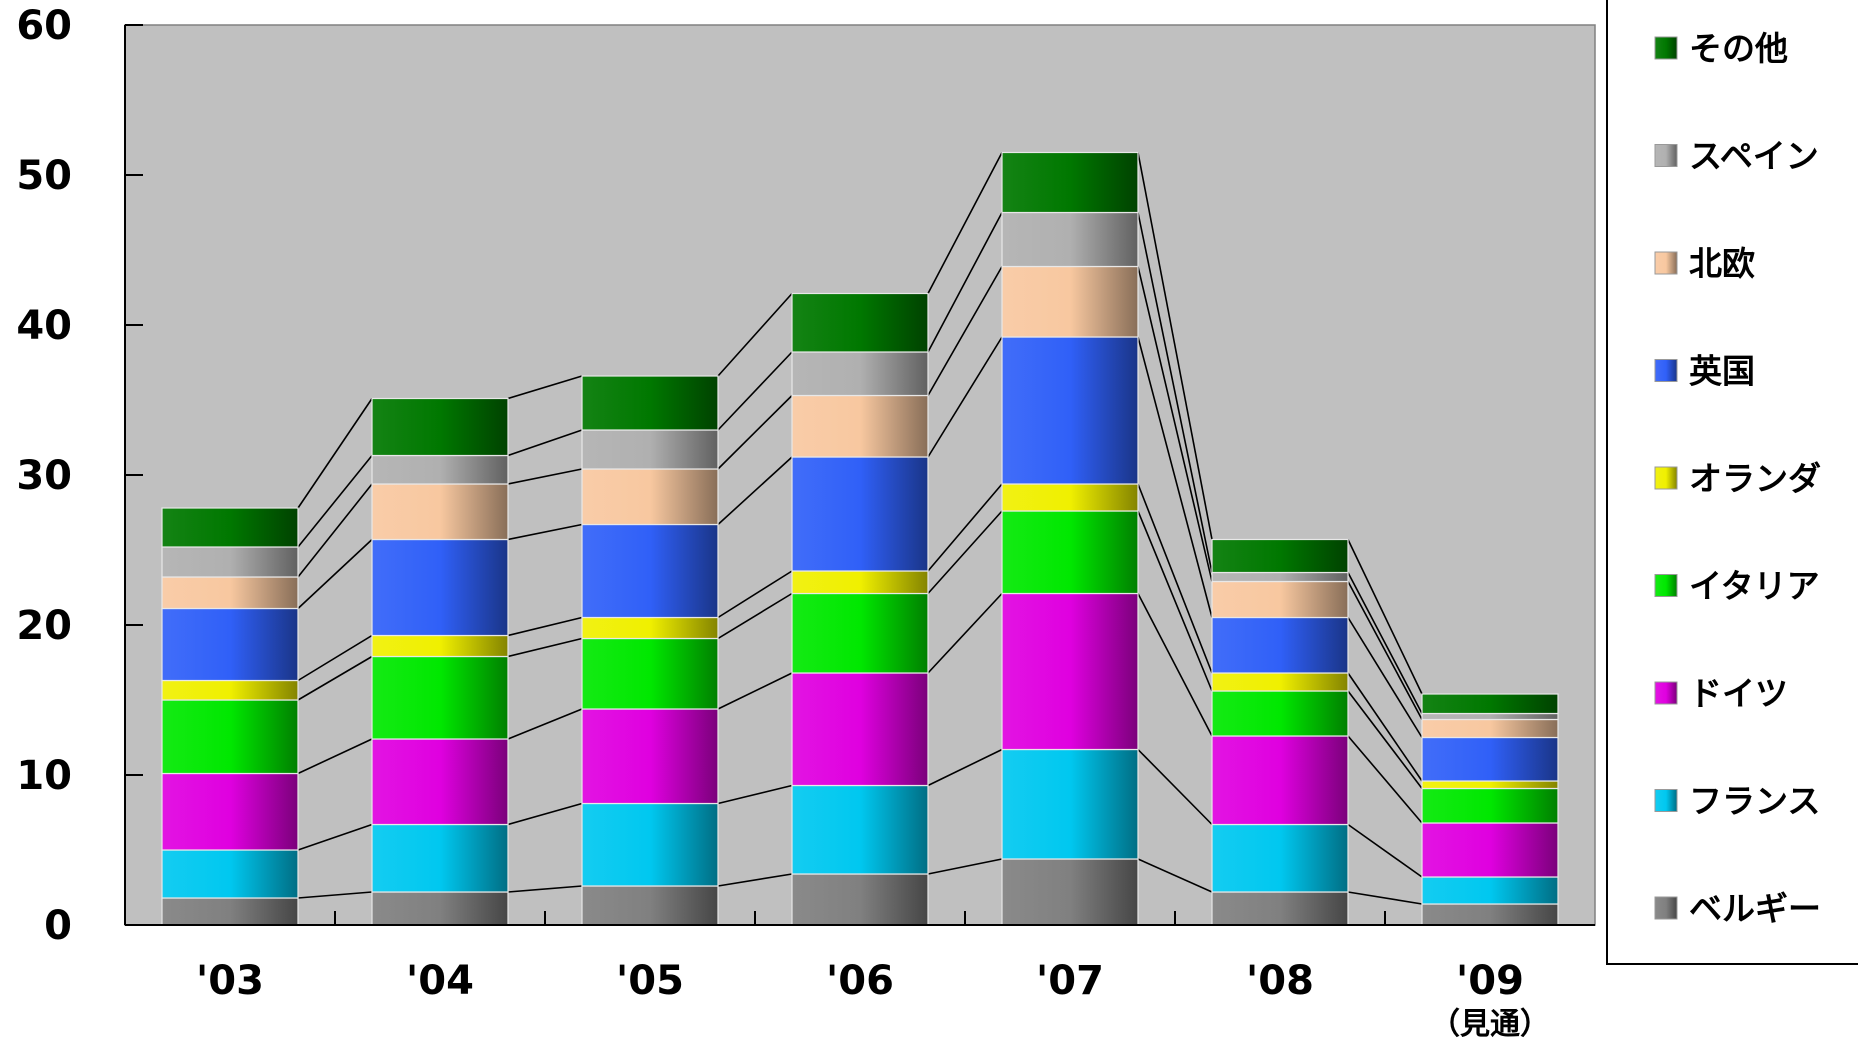 This screenshot has width=1858, height=1041. What do you see at coordinates (44, 176) in the screenshot?
I see `y-tick-label: 50` at bounding box center [44, 176].